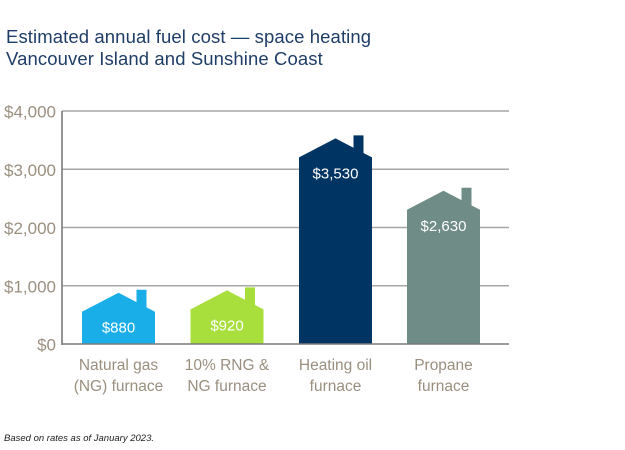 This screenshot has height=450, width=625. What do you see at coordinates (119, 386) in the screenshot?
I see `x-tick-label-line: (NG) furnace` at bounding box center [119, 386].